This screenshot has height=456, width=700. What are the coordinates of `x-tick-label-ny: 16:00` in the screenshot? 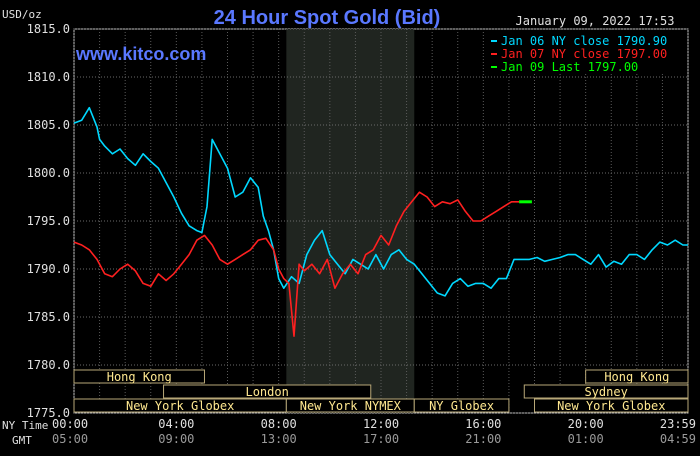 It's located at (483, 424).